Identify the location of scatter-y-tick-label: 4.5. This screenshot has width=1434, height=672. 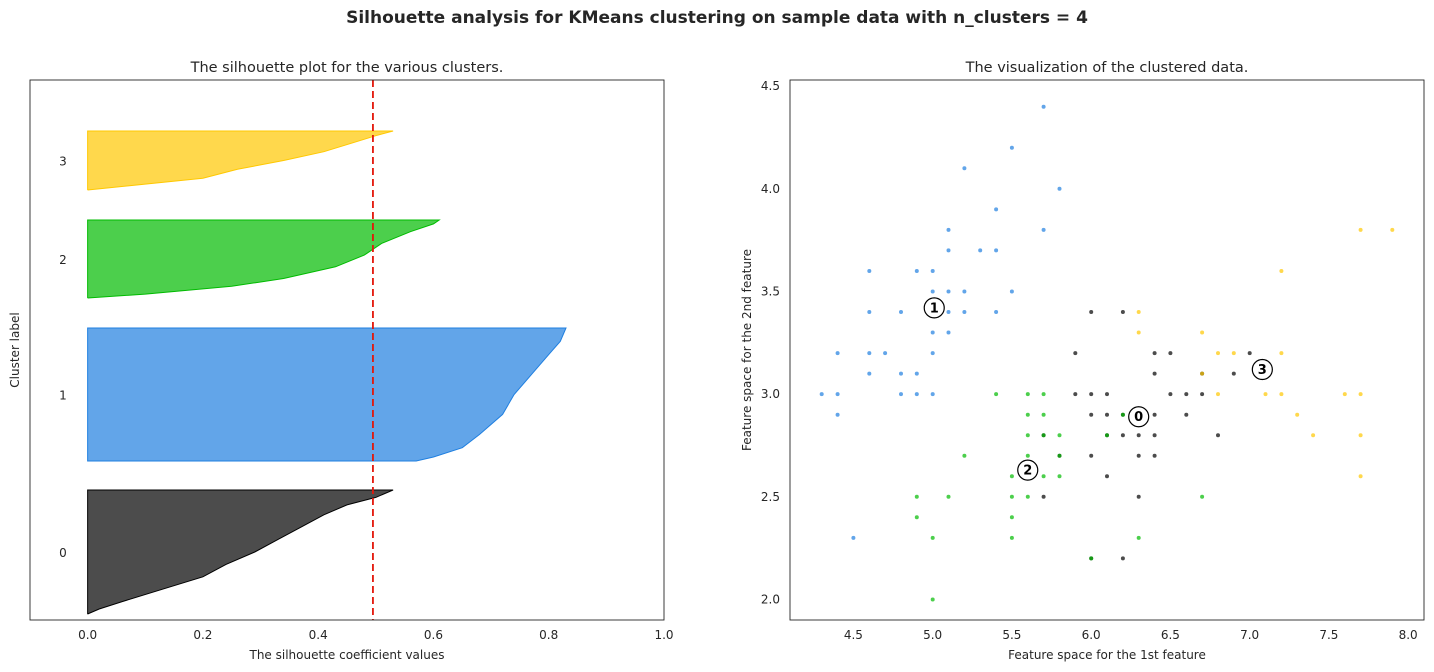
(770, 86).